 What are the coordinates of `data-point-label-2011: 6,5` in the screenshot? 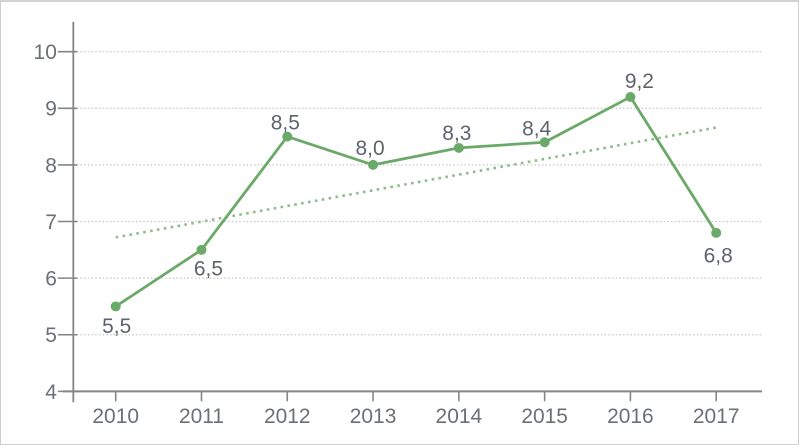 It's located at (208, 269).